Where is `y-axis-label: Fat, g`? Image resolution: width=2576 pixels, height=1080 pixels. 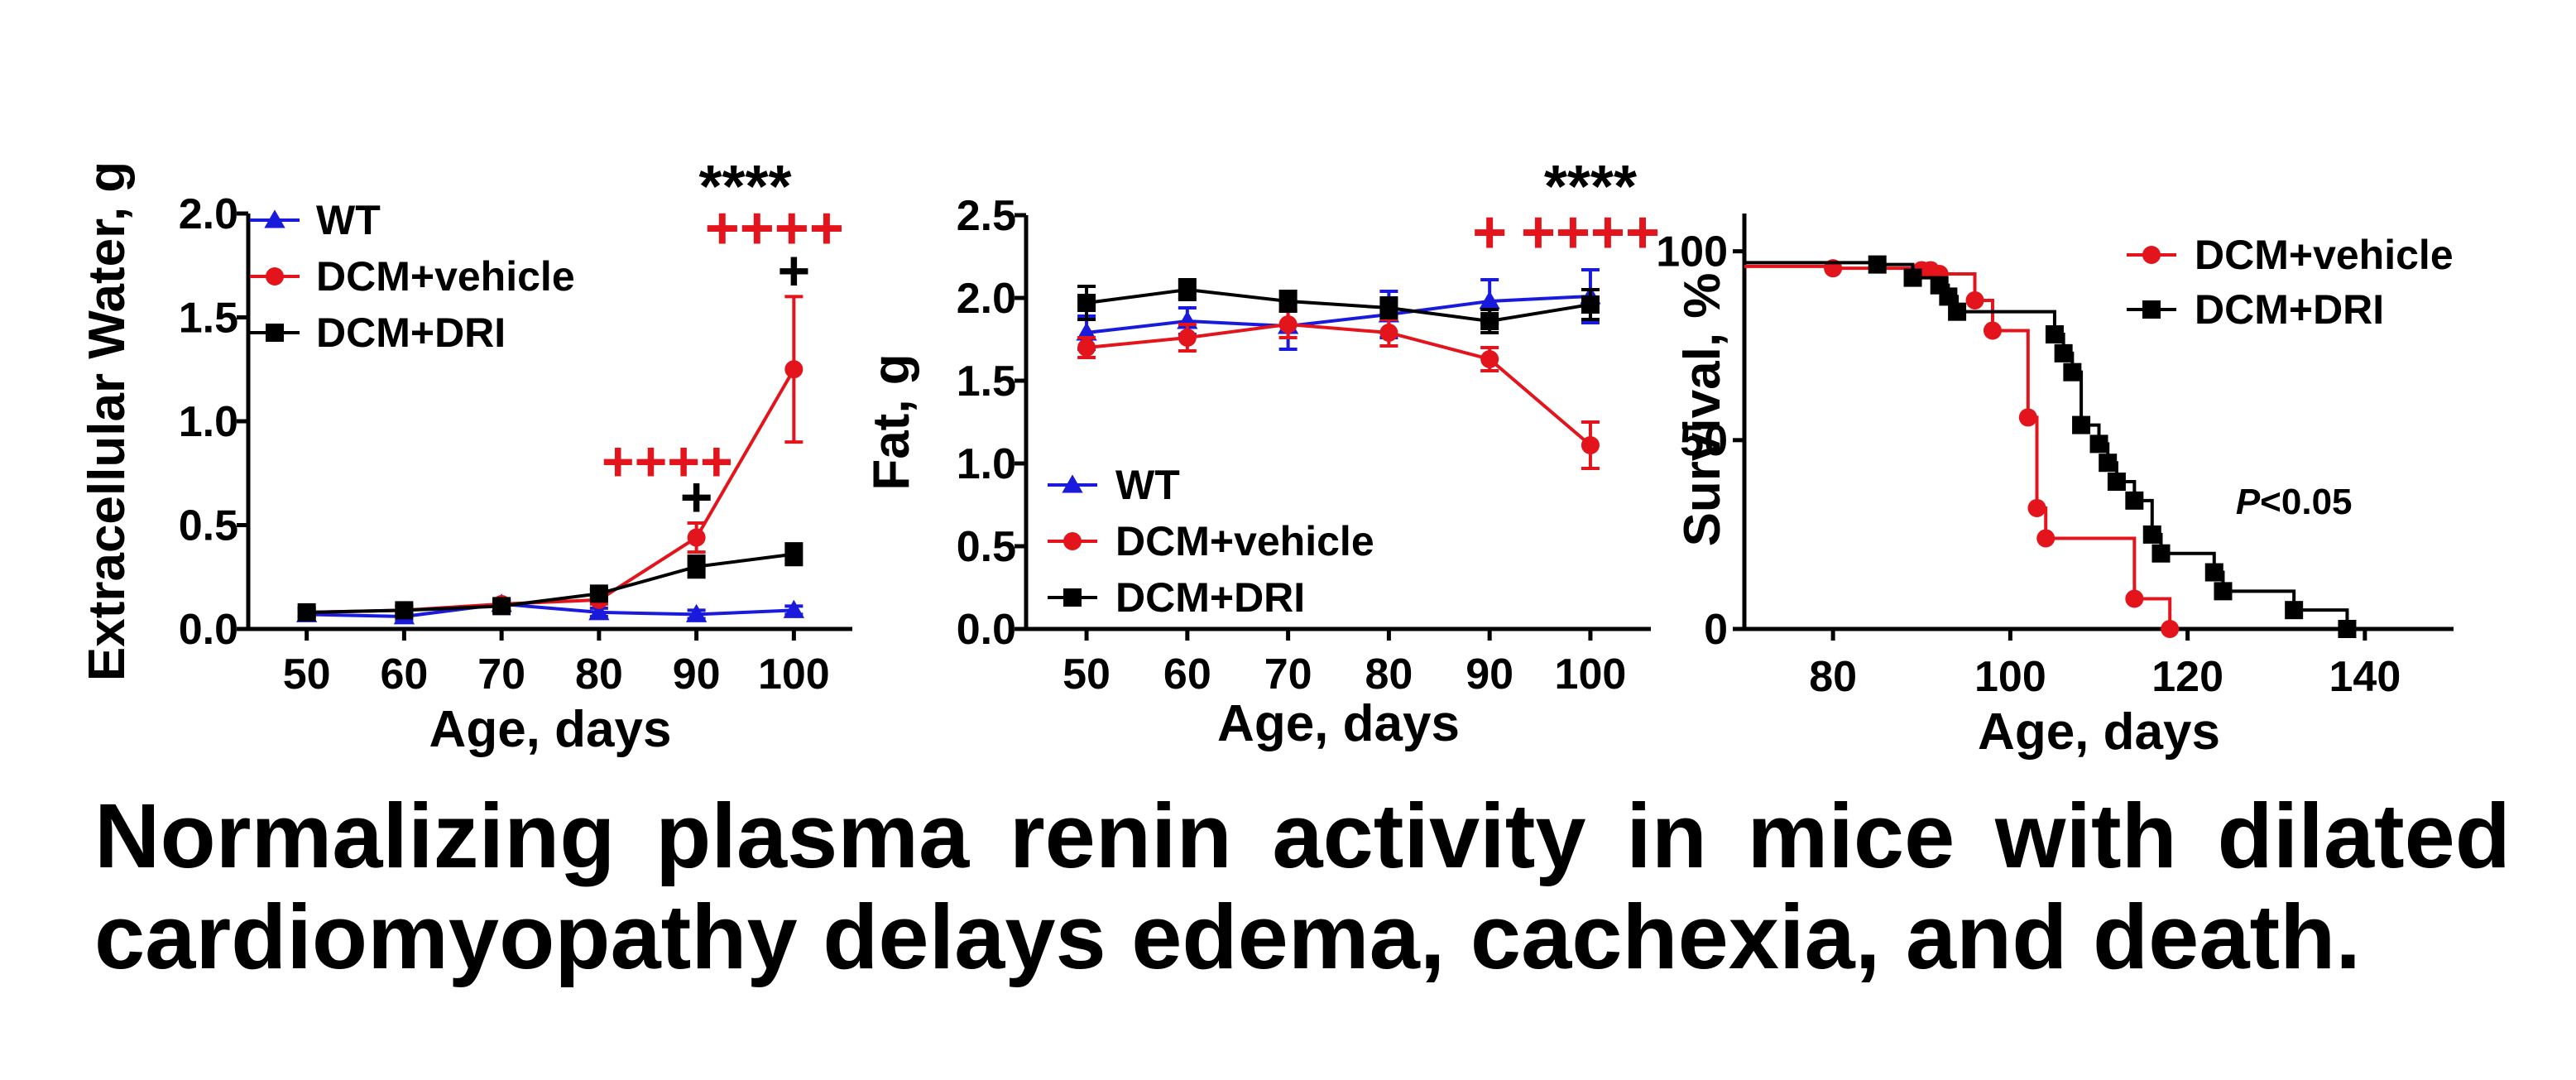 y-axis-label: Fat, g is located at coordinates (892, 421).